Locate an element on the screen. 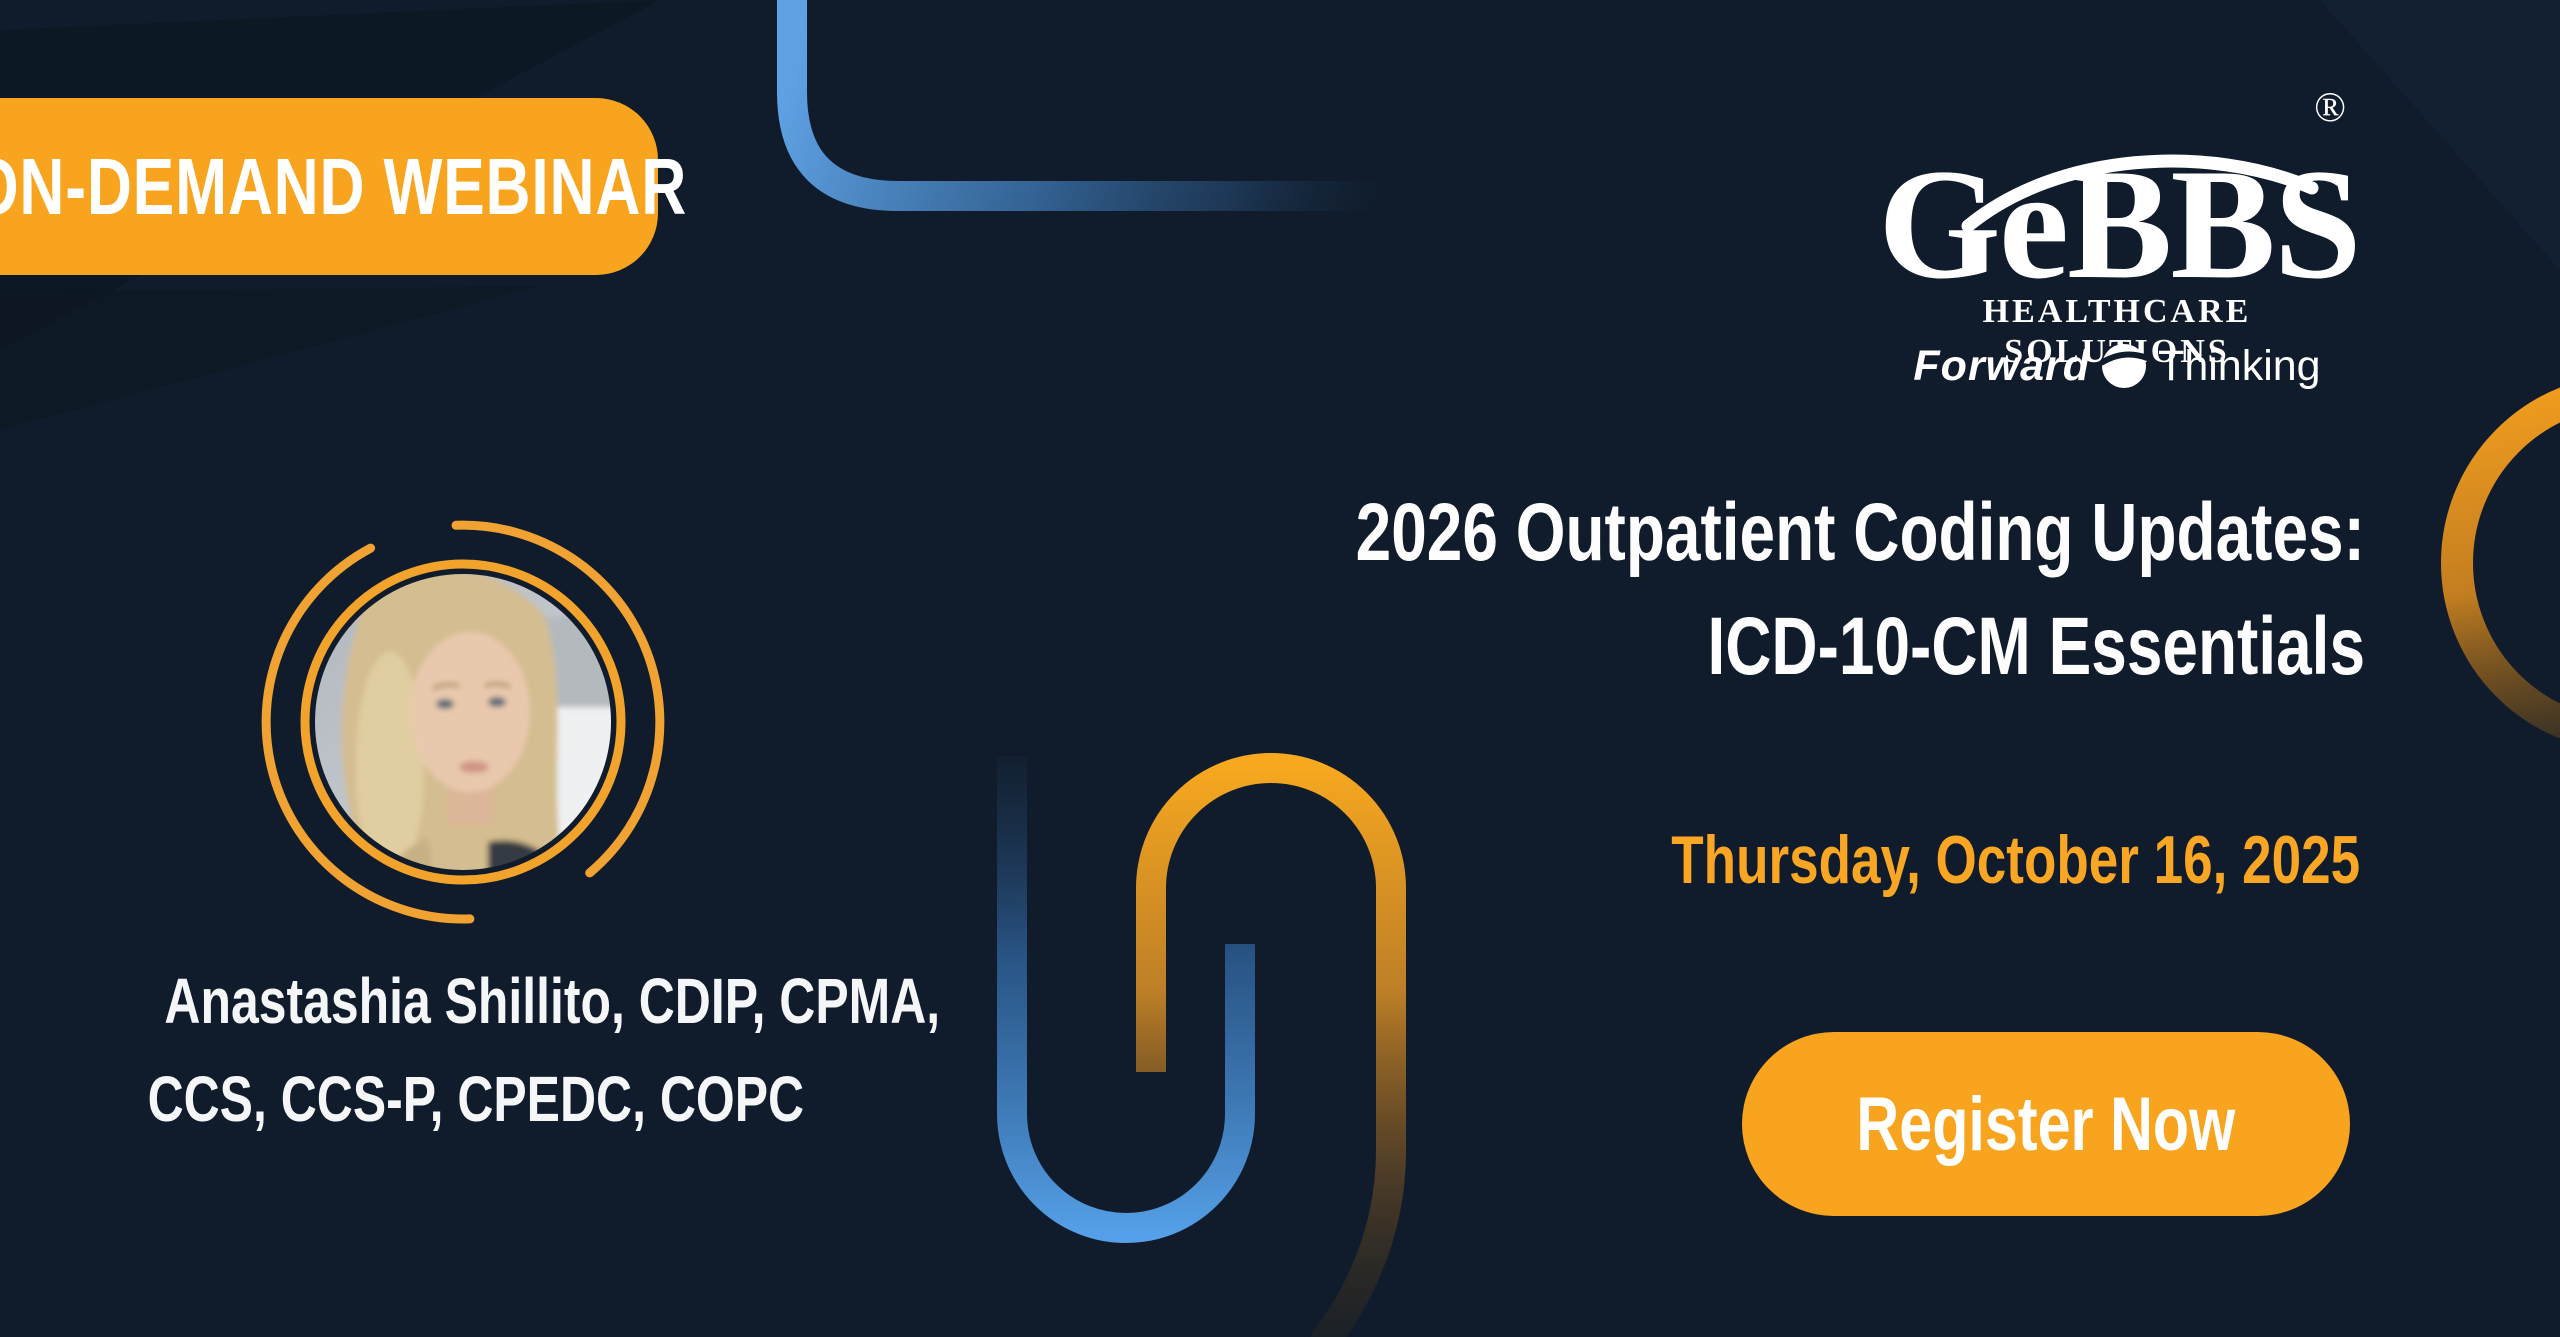 The image size is (2560, 1337). speaker-photo is located at coordinates (463, 722).